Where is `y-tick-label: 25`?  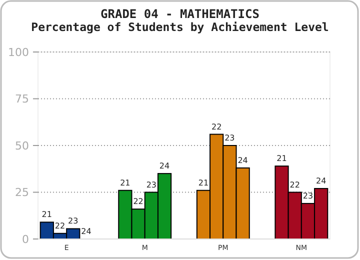 y-tick-label: 25 is located at coordinates (22, 193).